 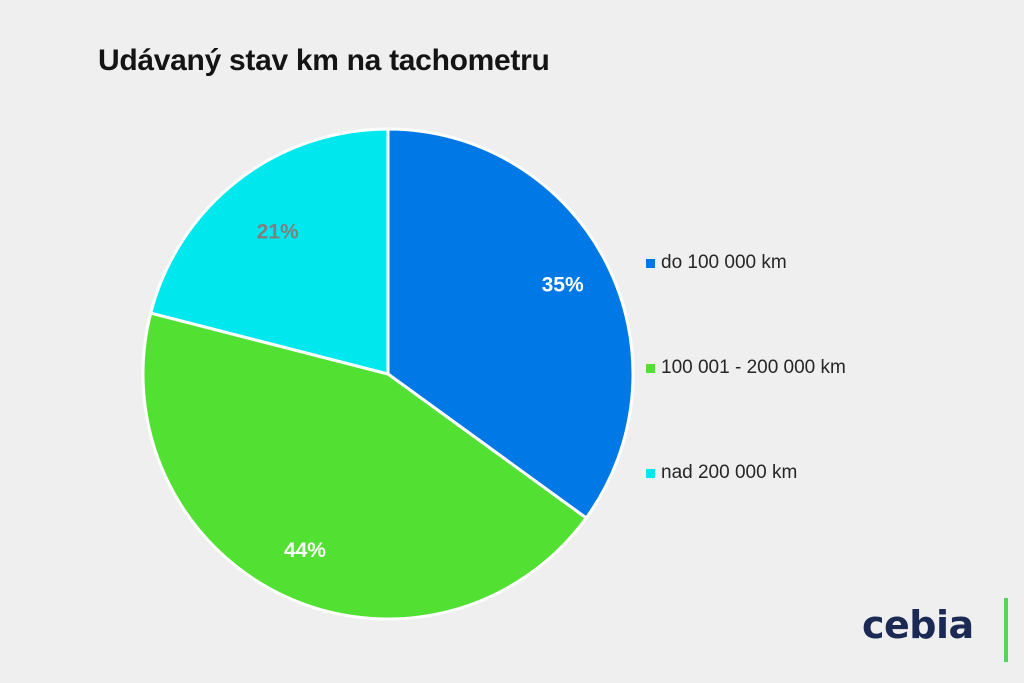 I want to click on legend-label: nad 200 000 km, so click(x=729, y=472).